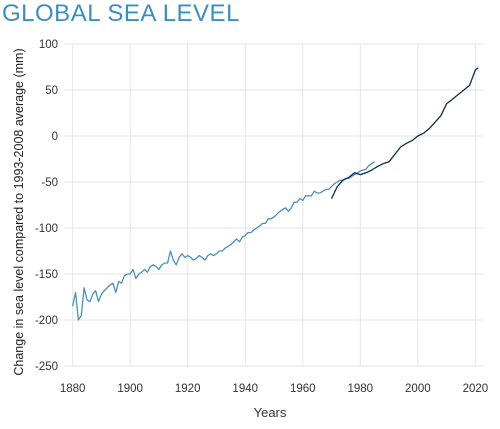  I want to click on x-tick-label: 1960, so click(303, 389).